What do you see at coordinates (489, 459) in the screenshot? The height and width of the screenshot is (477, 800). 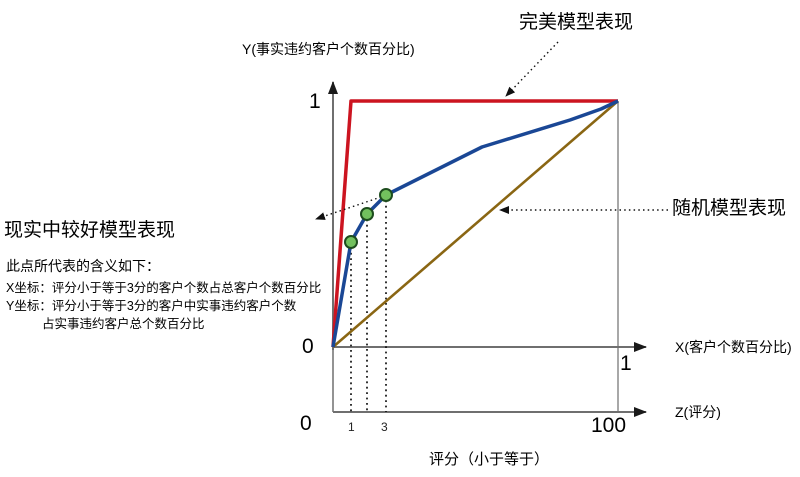 I see `score-axis-caption: 评分（小于等于）` at bounding box center [489, 459].